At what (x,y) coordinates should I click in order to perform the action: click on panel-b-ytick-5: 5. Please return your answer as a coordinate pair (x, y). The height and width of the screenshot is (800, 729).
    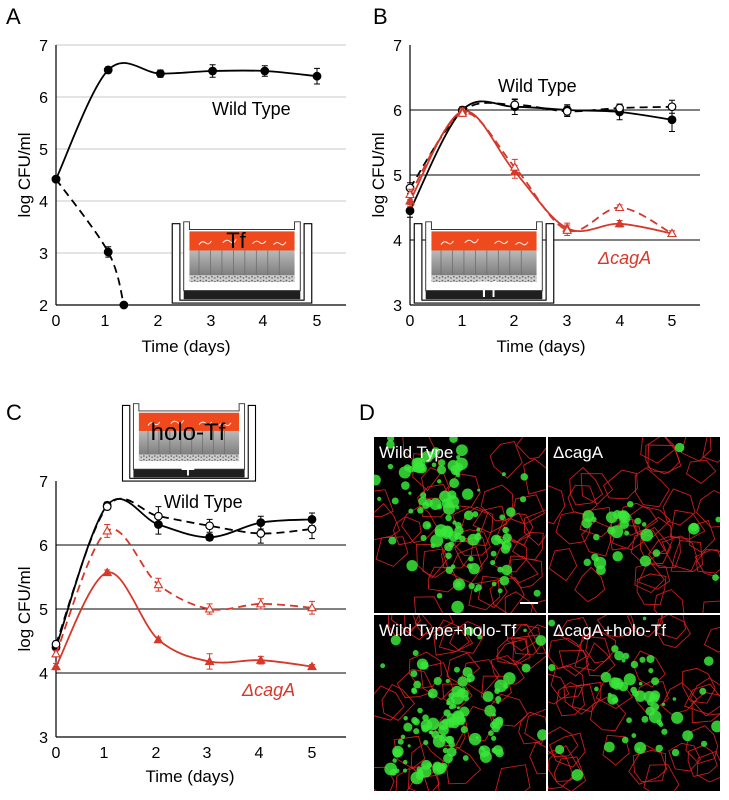
    Looking at the image, I should click on (397, 176).